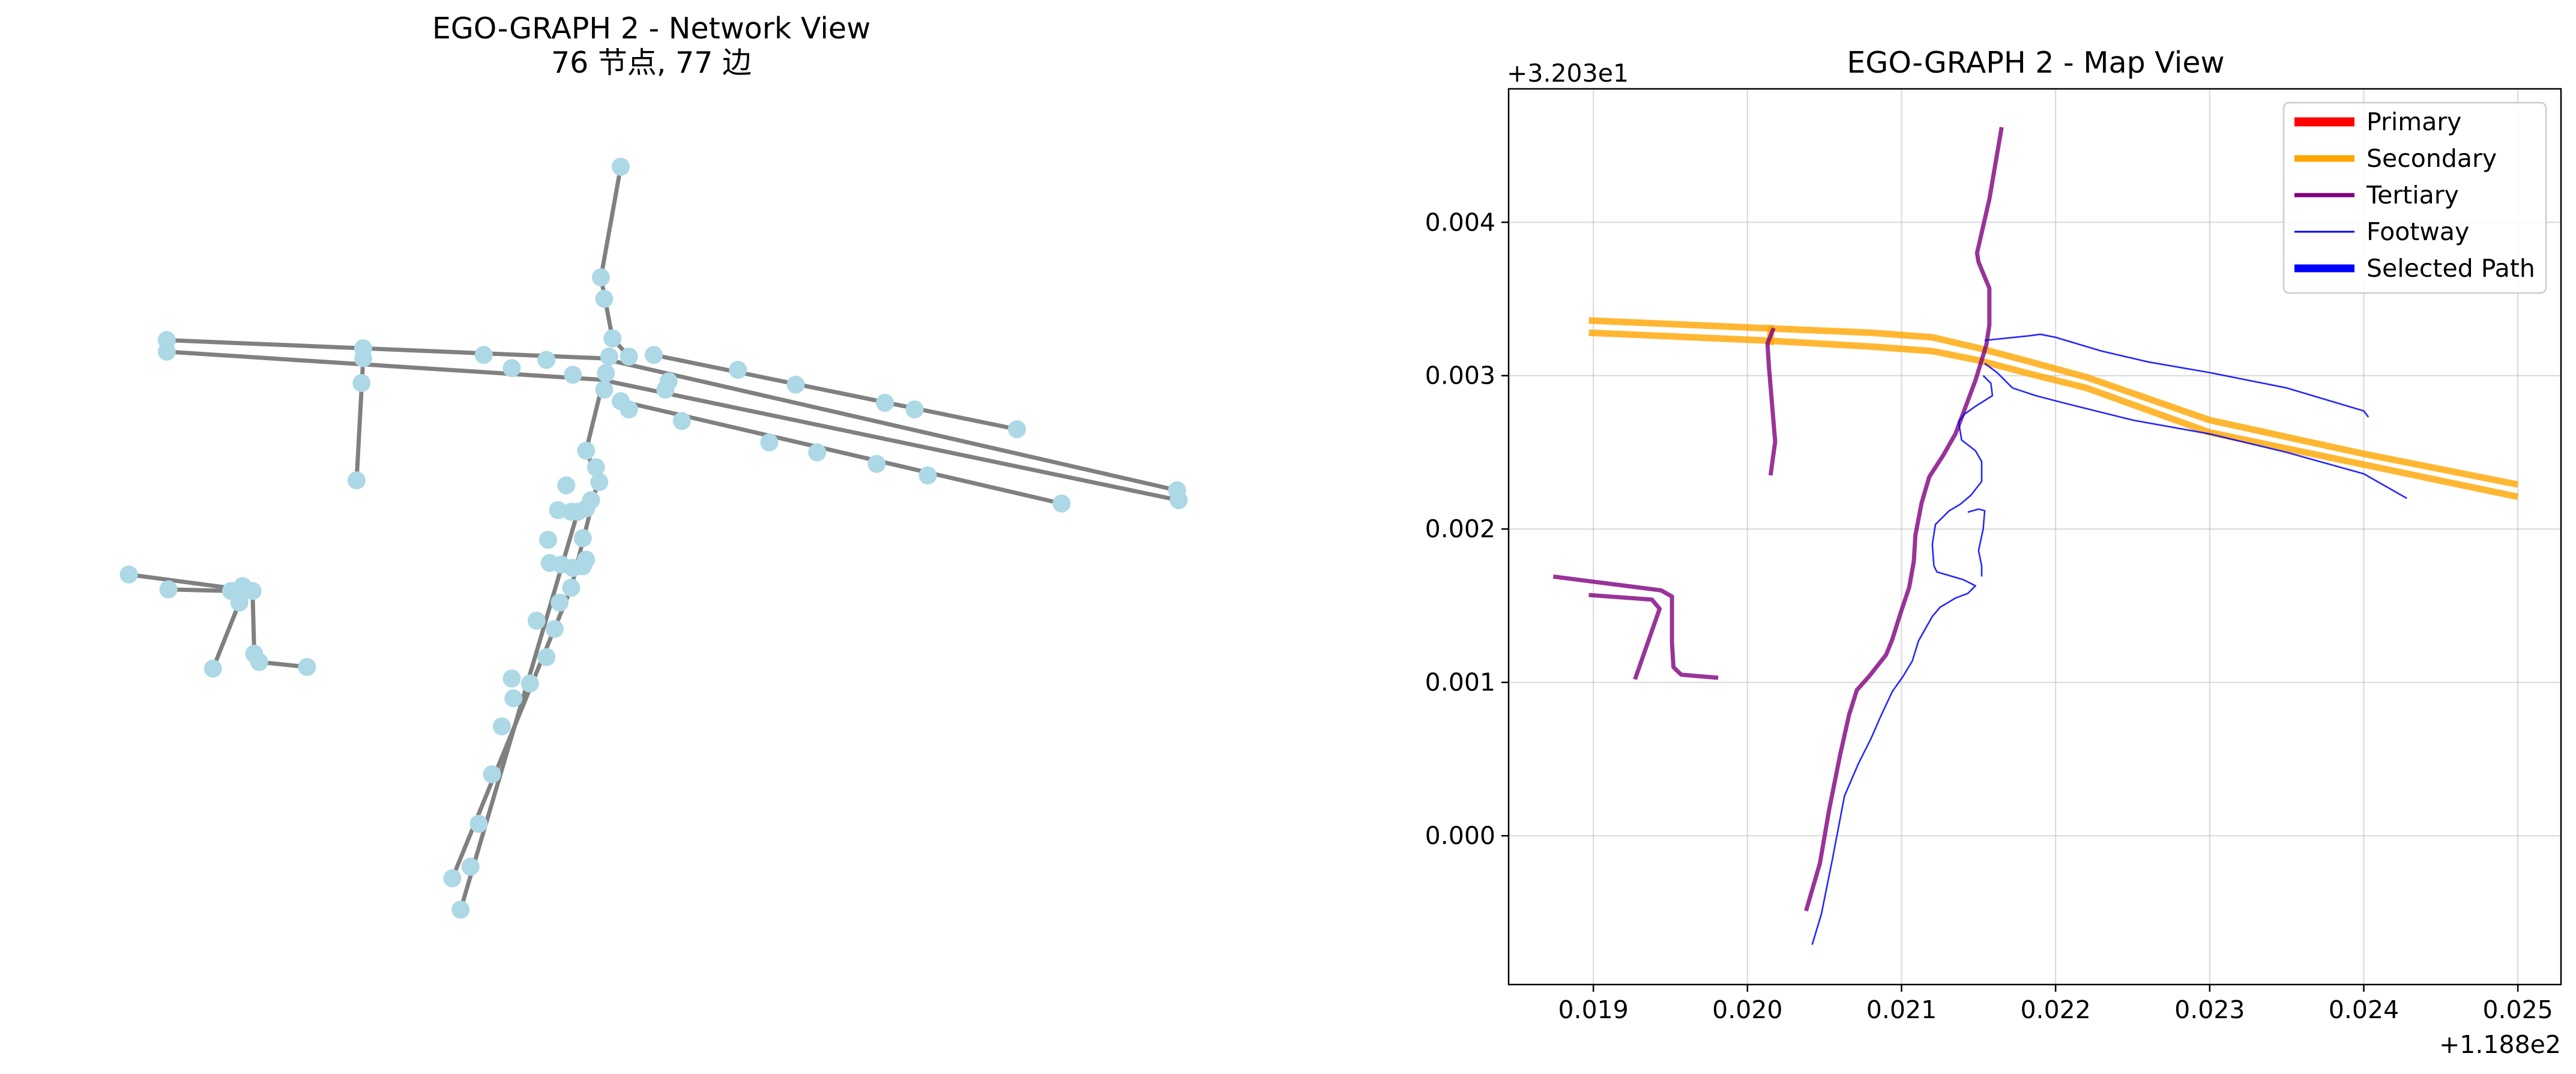 The width and height of the screenshot is (2576, 1074). What do you see at coordinates (1460, 528) in the screenshot?
I see `y-tick-label: 0.002` at bounding box center [1460, 528].